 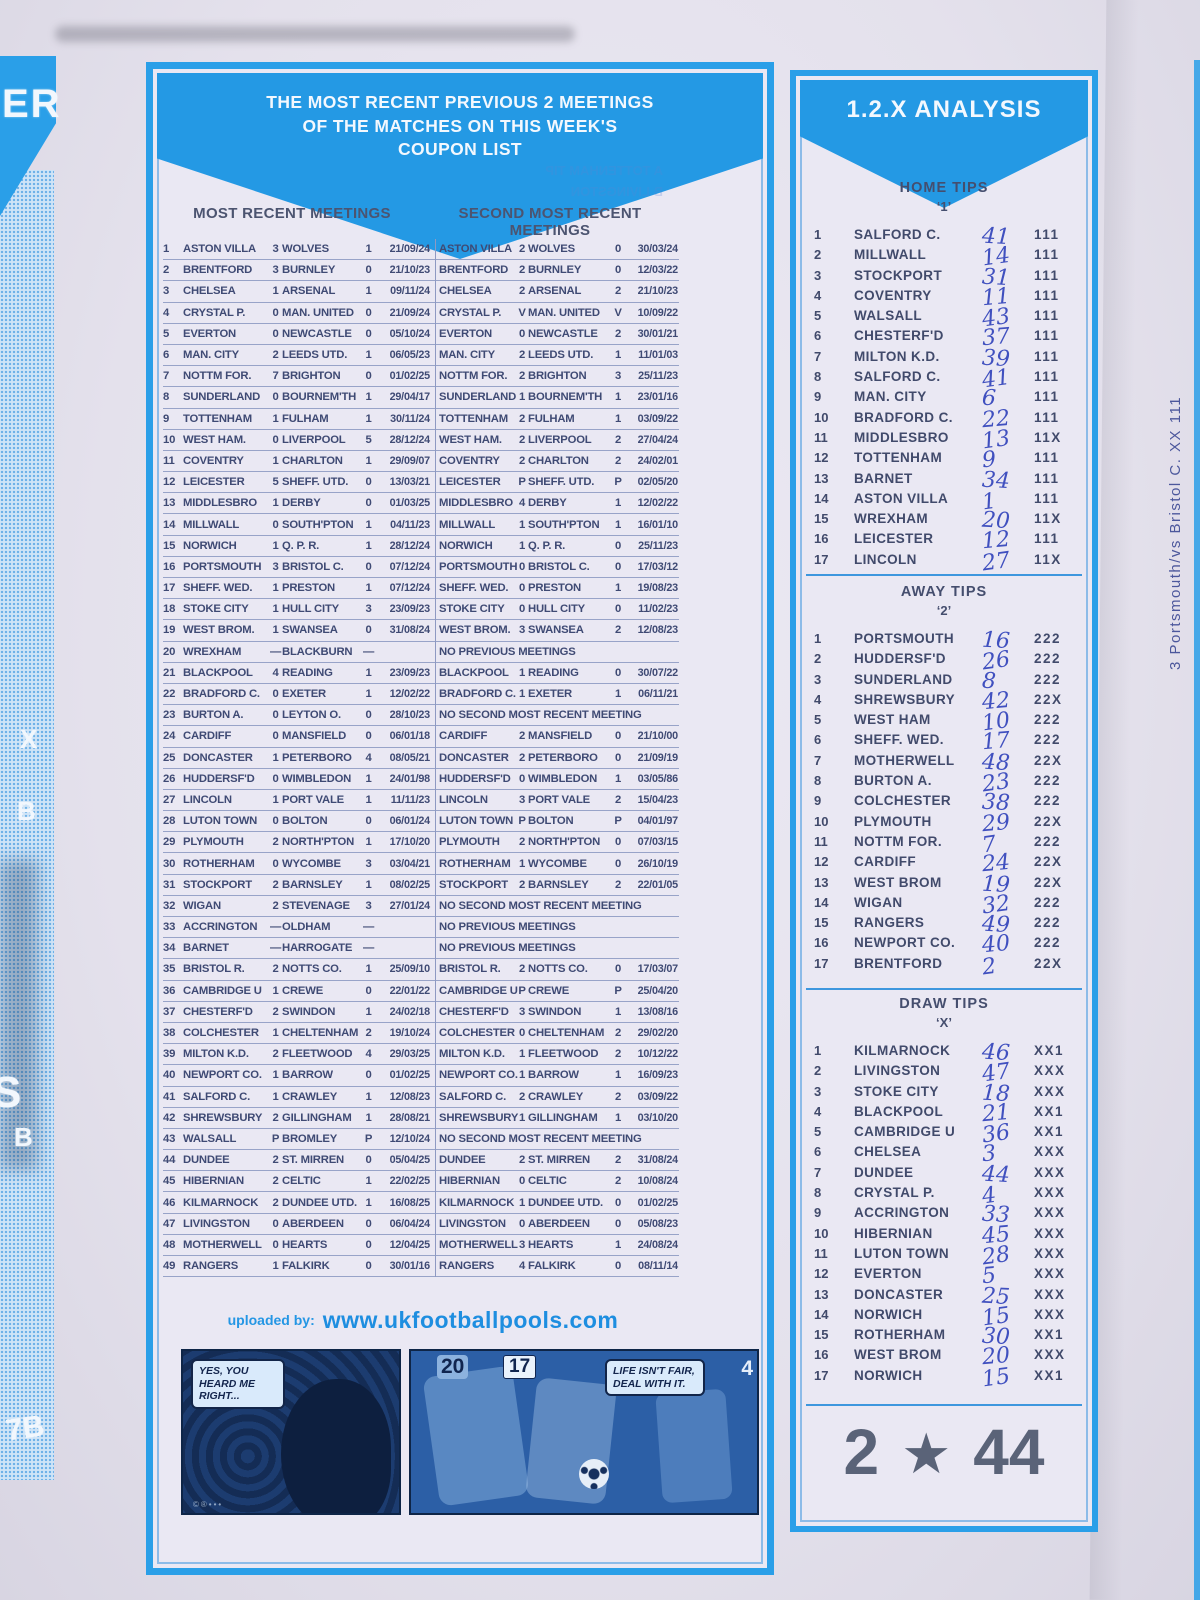 I want to click on match-number: 38, so click(x=169, y=1033).